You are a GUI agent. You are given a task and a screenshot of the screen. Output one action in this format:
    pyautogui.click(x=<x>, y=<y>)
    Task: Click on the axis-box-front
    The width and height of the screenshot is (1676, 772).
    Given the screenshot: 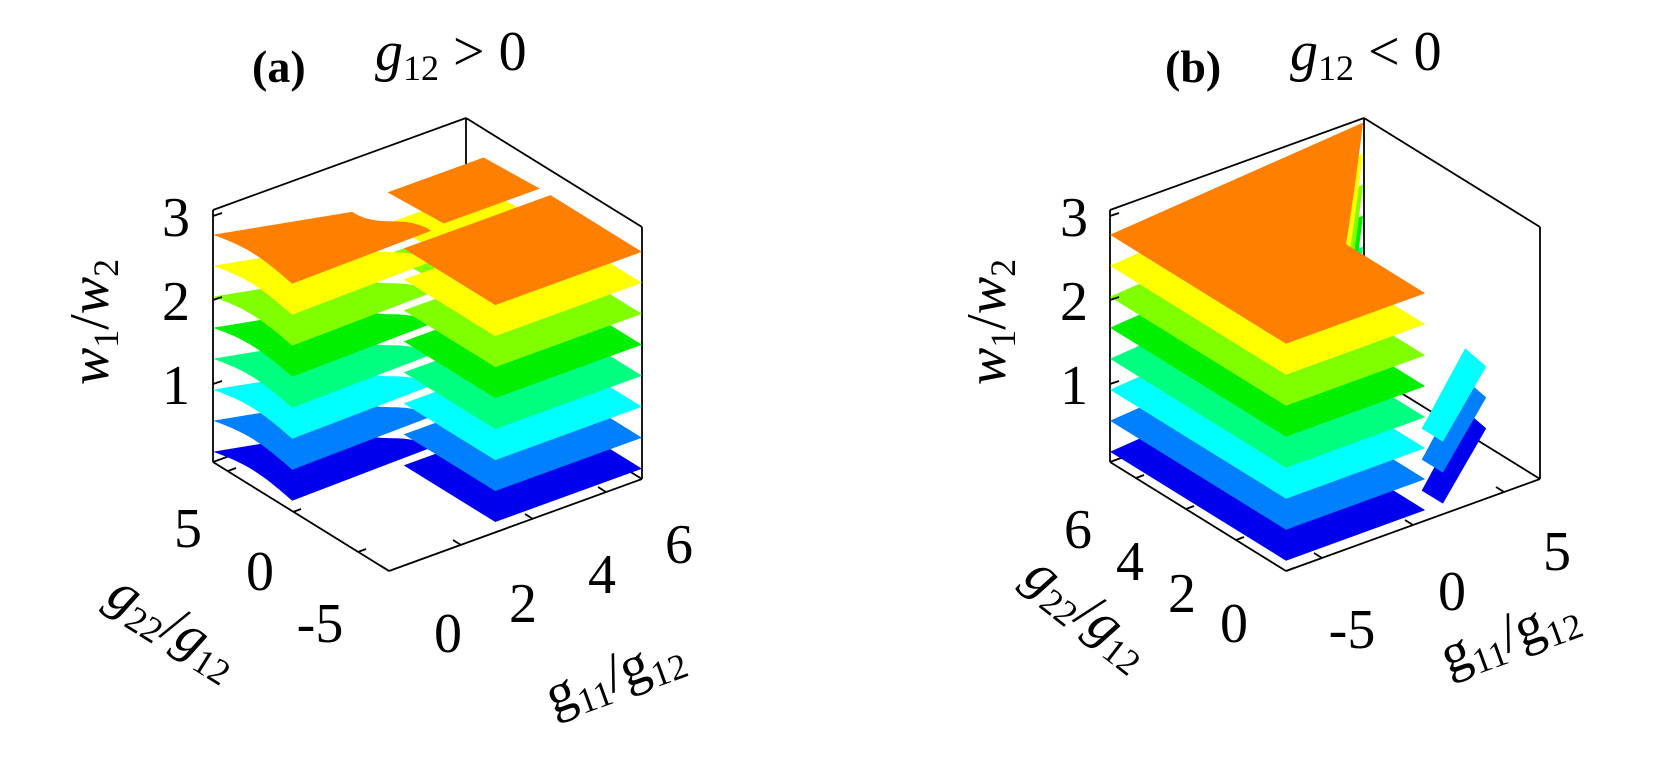 What is the action you would take?
    pyautogui.click(x=427, y=516)
    